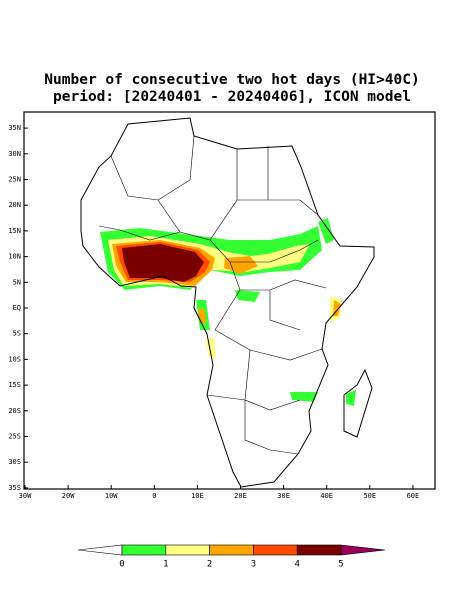  Describe the element at coordinates (17, 282) in the screenshot. I see `lat-tick-label: 5N` at that location.